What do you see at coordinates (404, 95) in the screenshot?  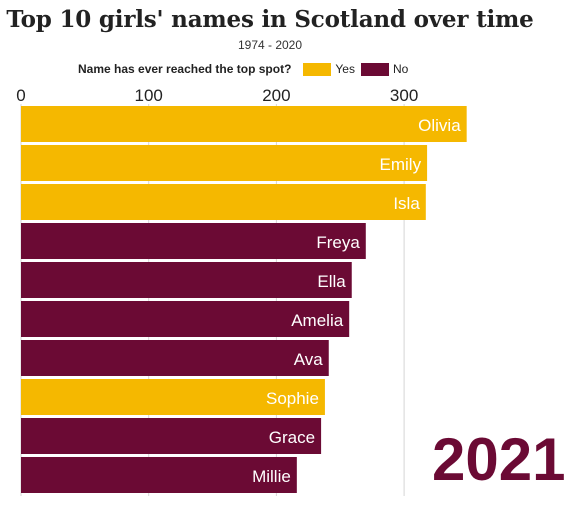 I see `x-tick-label: 300` at bounding box center [404, 95].